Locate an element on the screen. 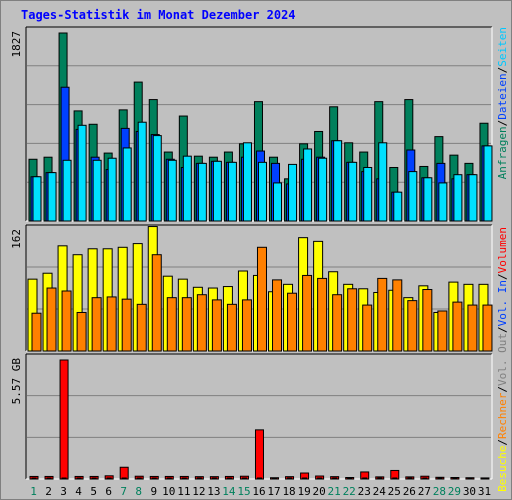 The width and height of the screenshot is (512, 500). legend-visits-hosts-volume: Besuche/Rechner/Vol. Out/Vol. In/Volumen is located at coordinates (502, 359).